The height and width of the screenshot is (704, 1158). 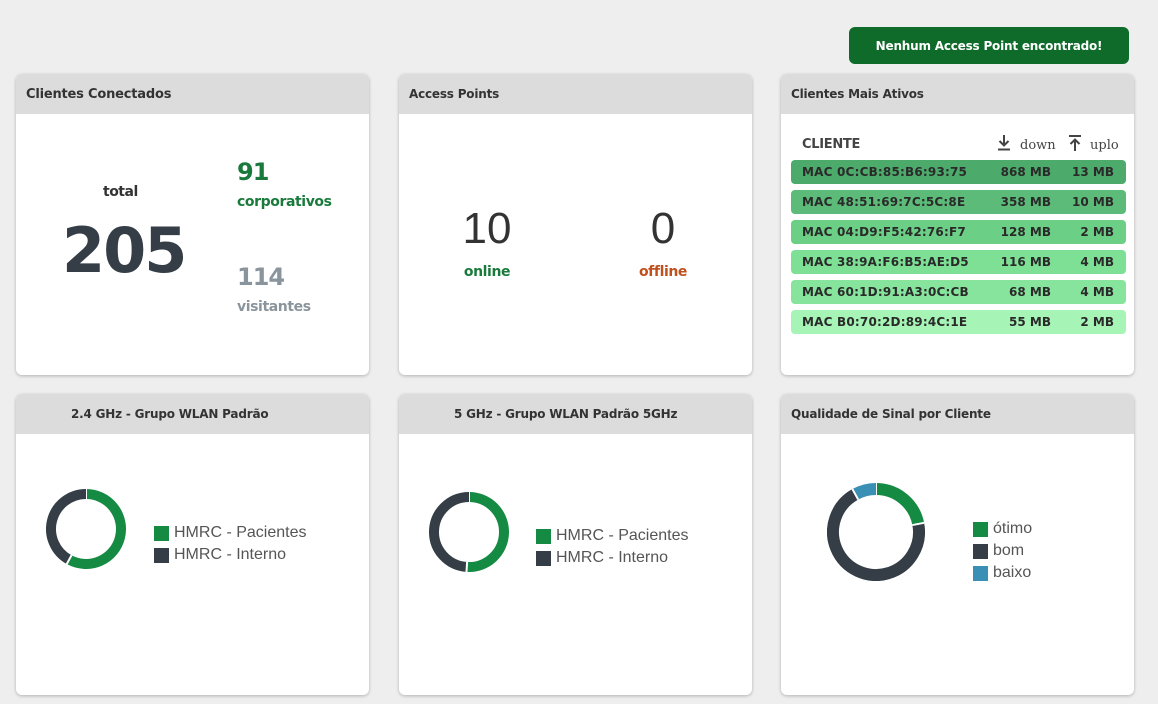 I want to click on client-mac: MAC 38:9A:F6:B5:AE:D5, so click(x=885, y=262).